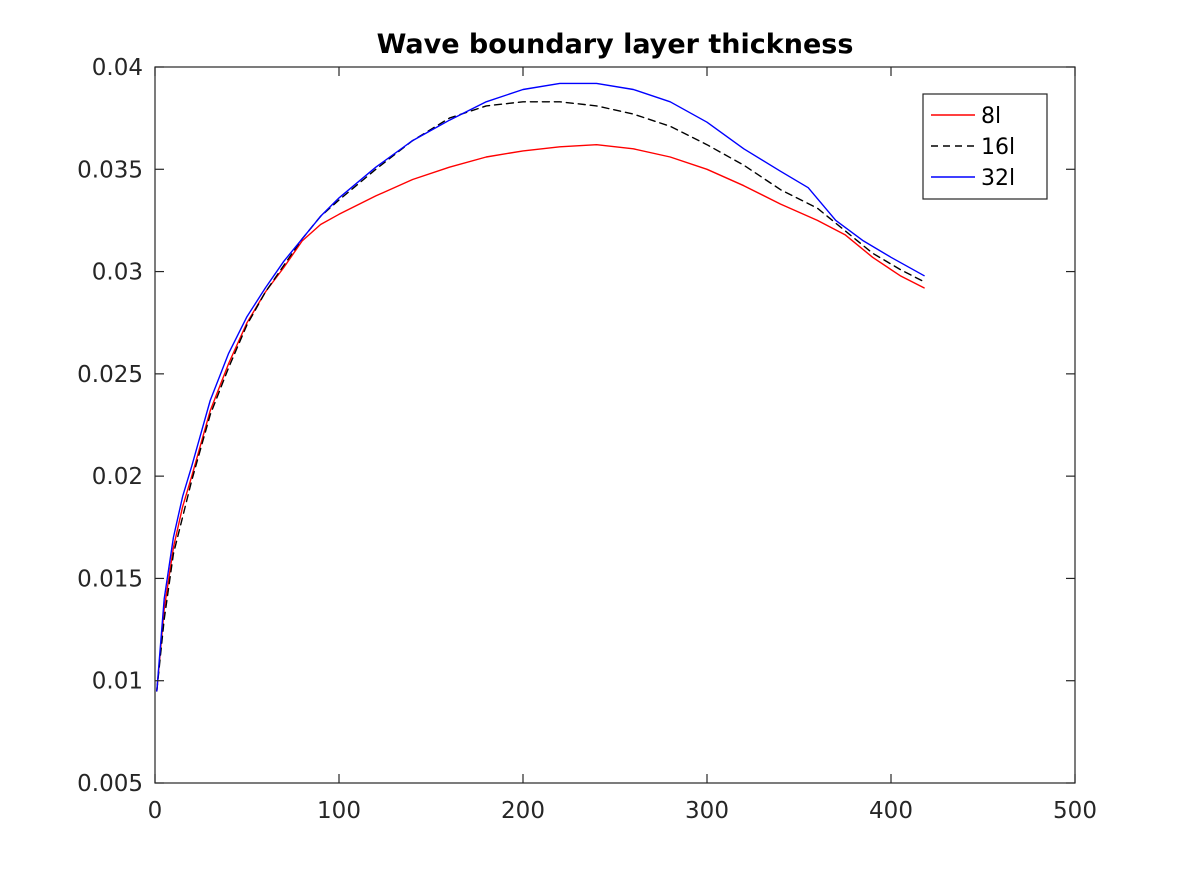 Image resolution: width=1188 pixels, height=879 pixels. I want to click on y-tick-label: 0.005, so click(110, 784).